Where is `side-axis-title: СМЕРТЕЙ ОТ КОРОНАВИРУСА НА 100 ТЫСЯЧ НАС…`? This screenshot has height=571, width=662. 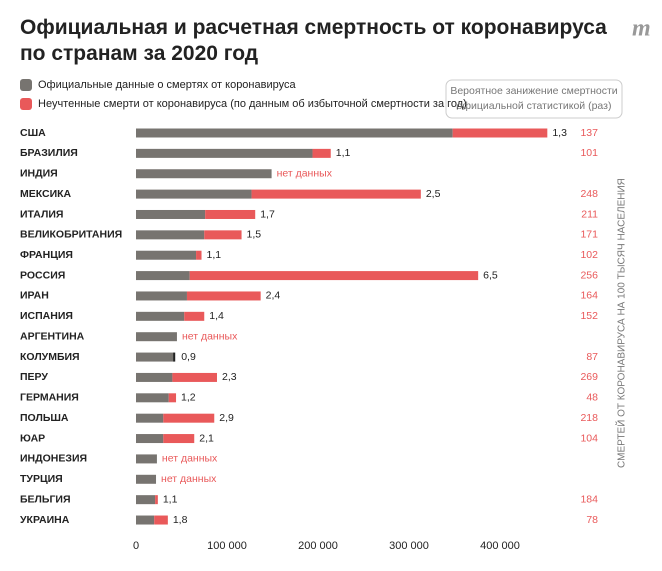
side-axis-title: СМЕРТЕЙ ОТ КОРОНАВИРУСА НА 100 ТЫСЯЧ НАС… is located at coordinates (621, 323).